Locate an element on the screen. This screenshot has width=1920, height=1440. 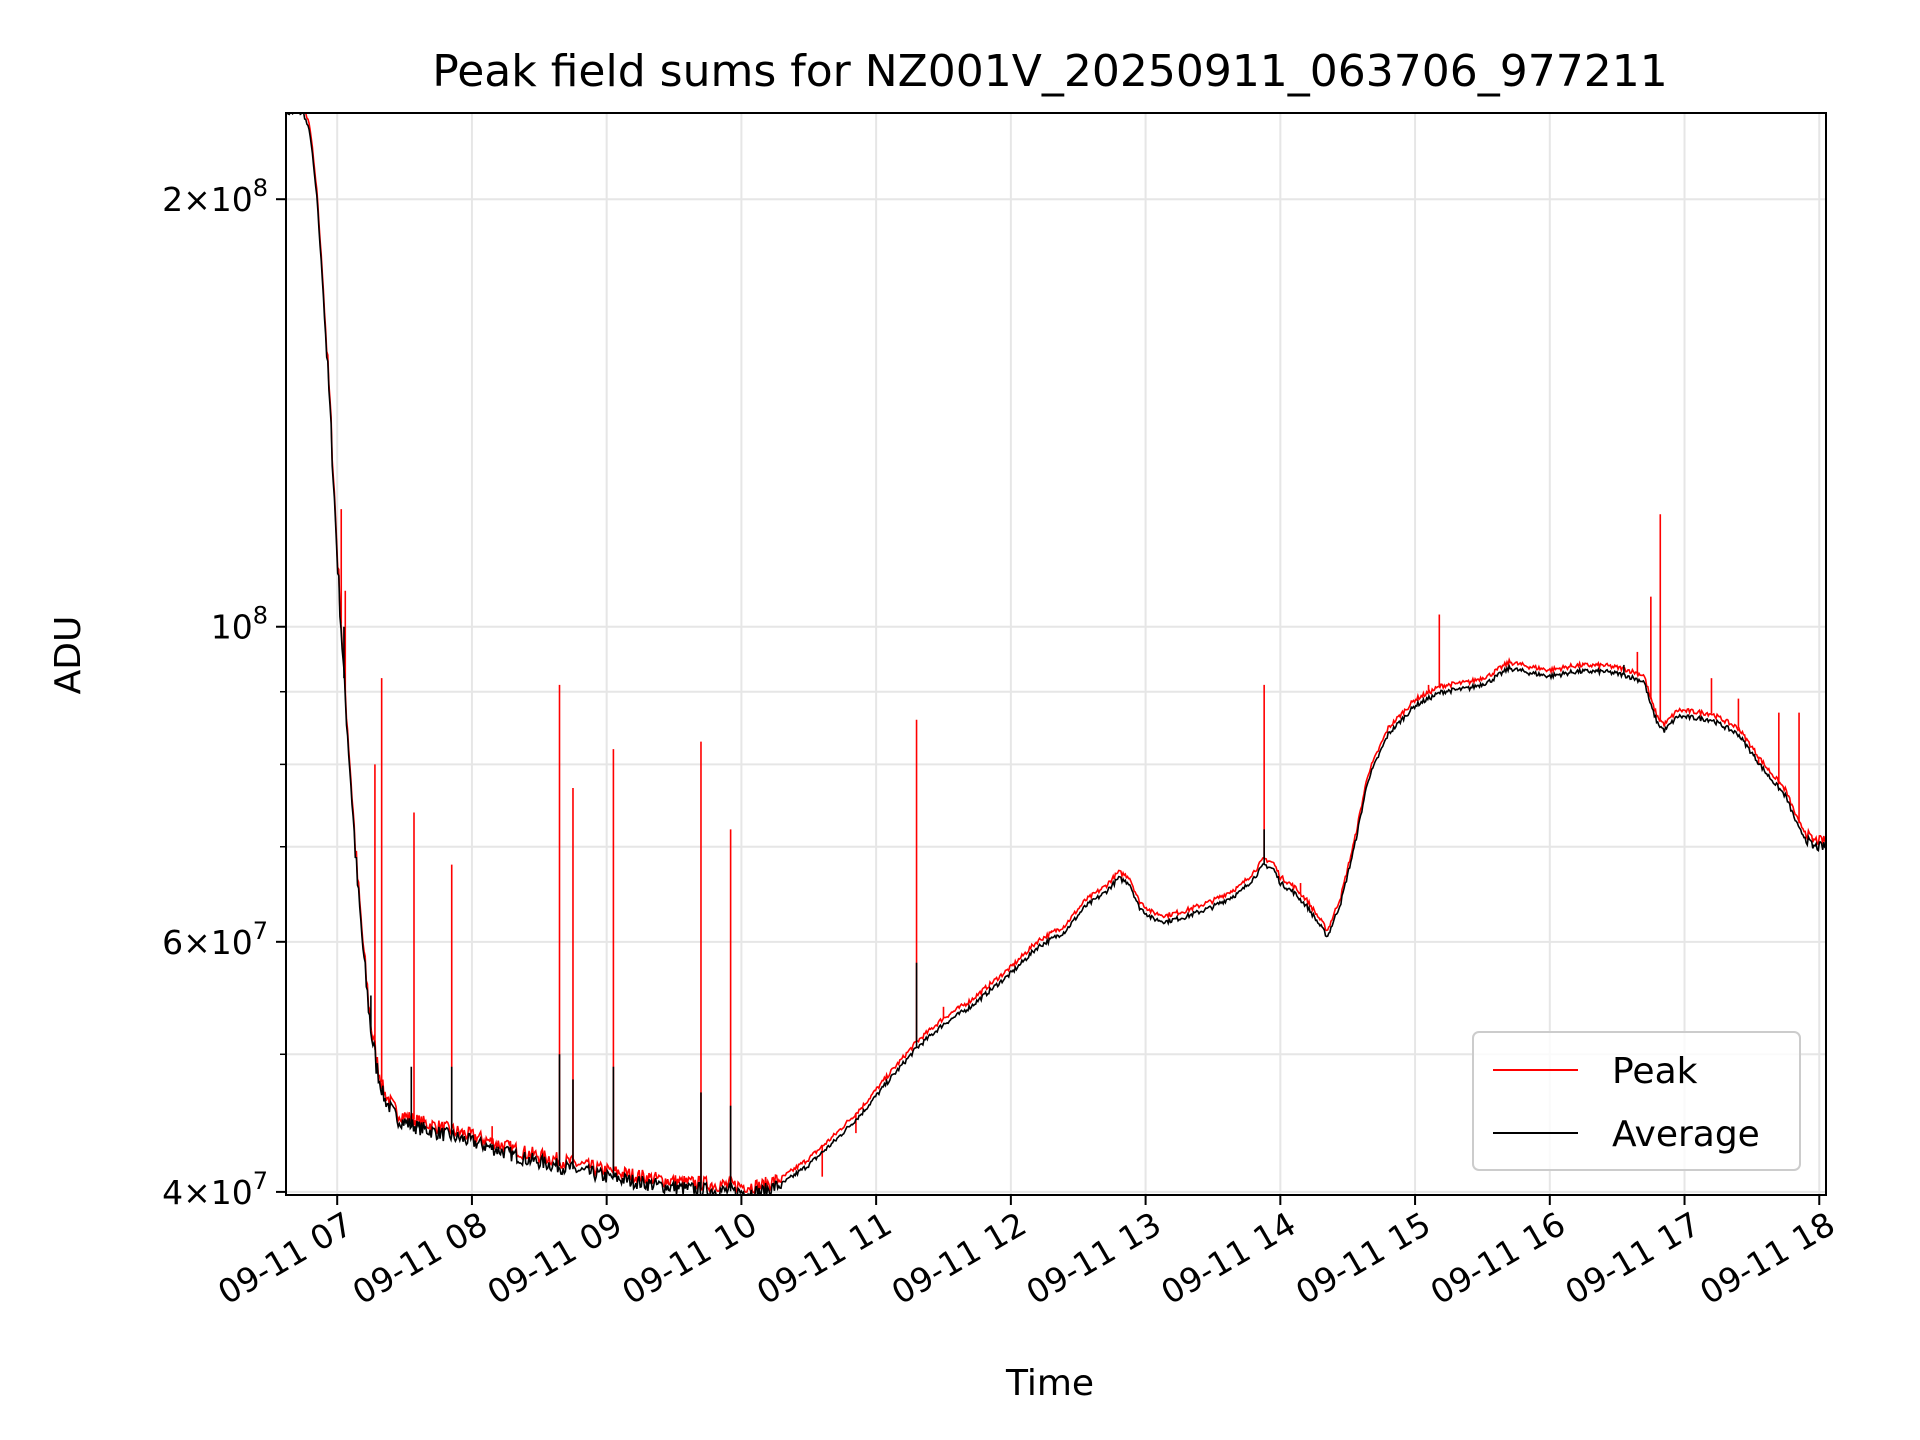
y-tick-label-base: 6×10 is located at coordinates (207, 942).